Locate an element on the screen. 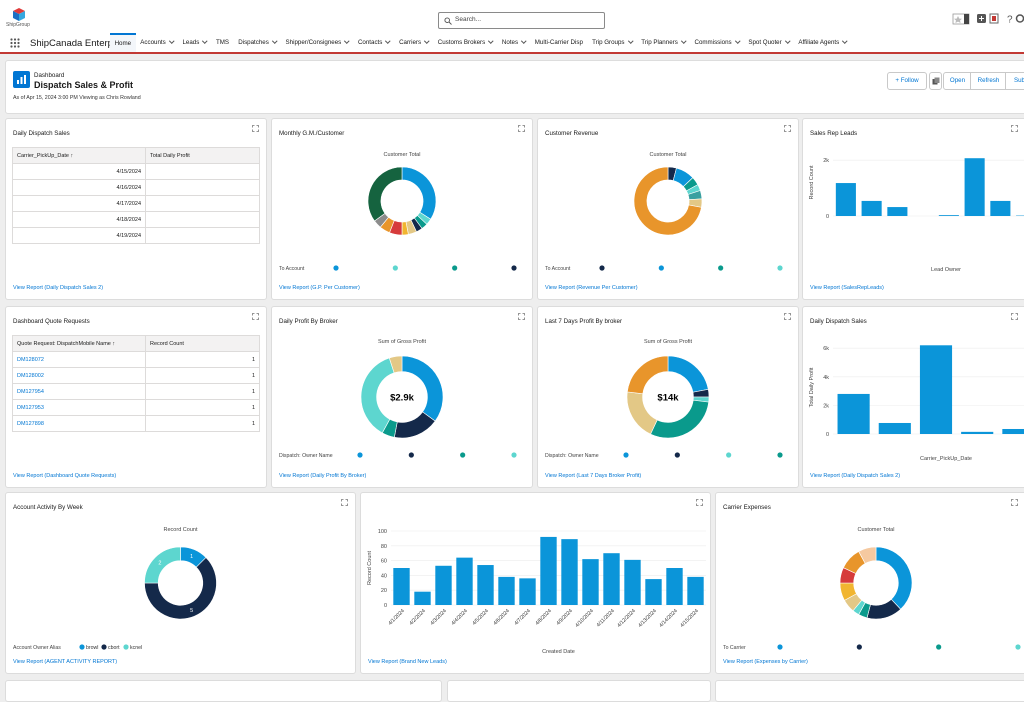 The image size is (1024, 702). nav-tab: Commissions is located at coordinates (717, 42).